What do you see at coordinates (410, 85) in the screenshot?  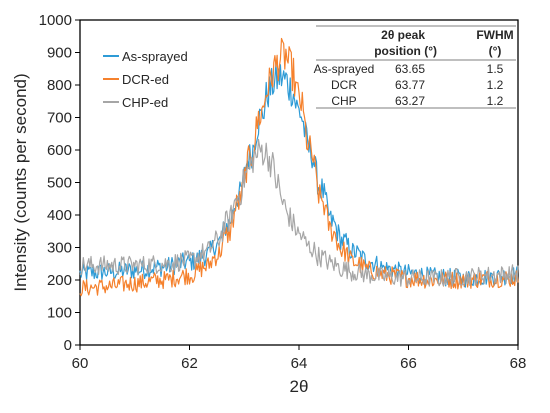 I see `table-cell-peak: 63.77` at bounding box center [410, 85].